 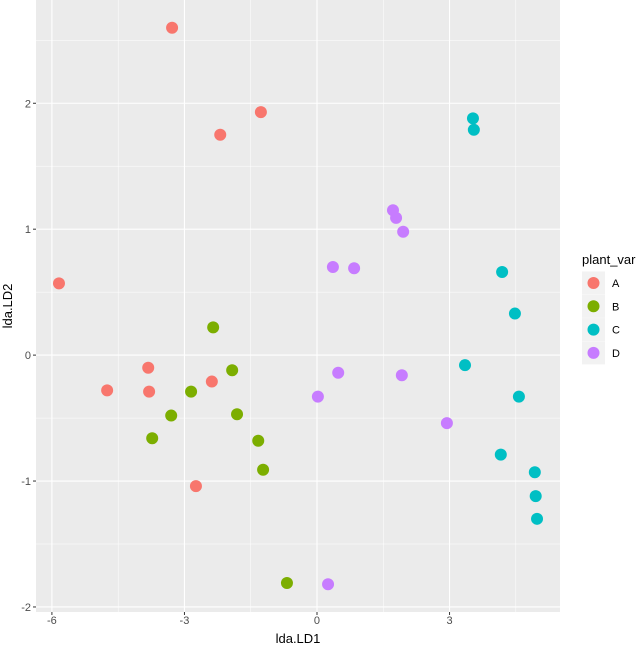 I want to click on y-tick-label: 1, so click(x=28, y=230).